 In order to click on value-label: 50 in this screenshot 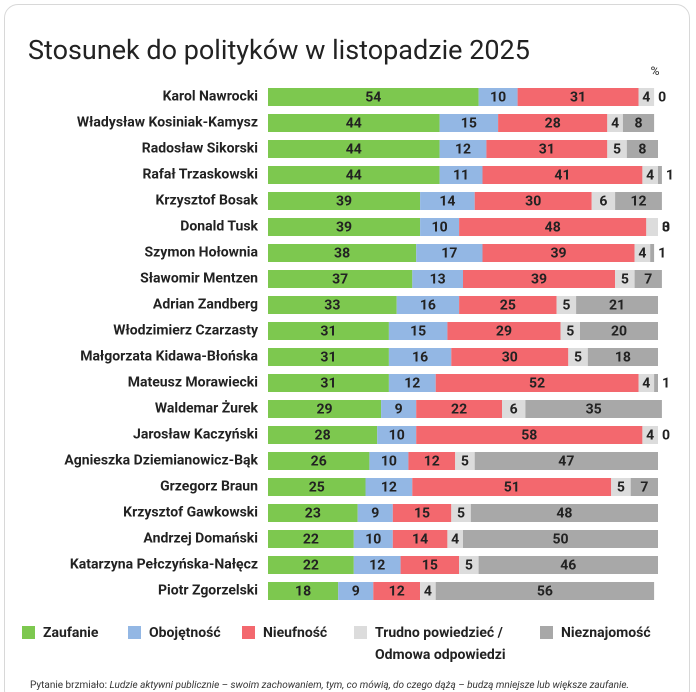, I will do `click(560, 540)`.